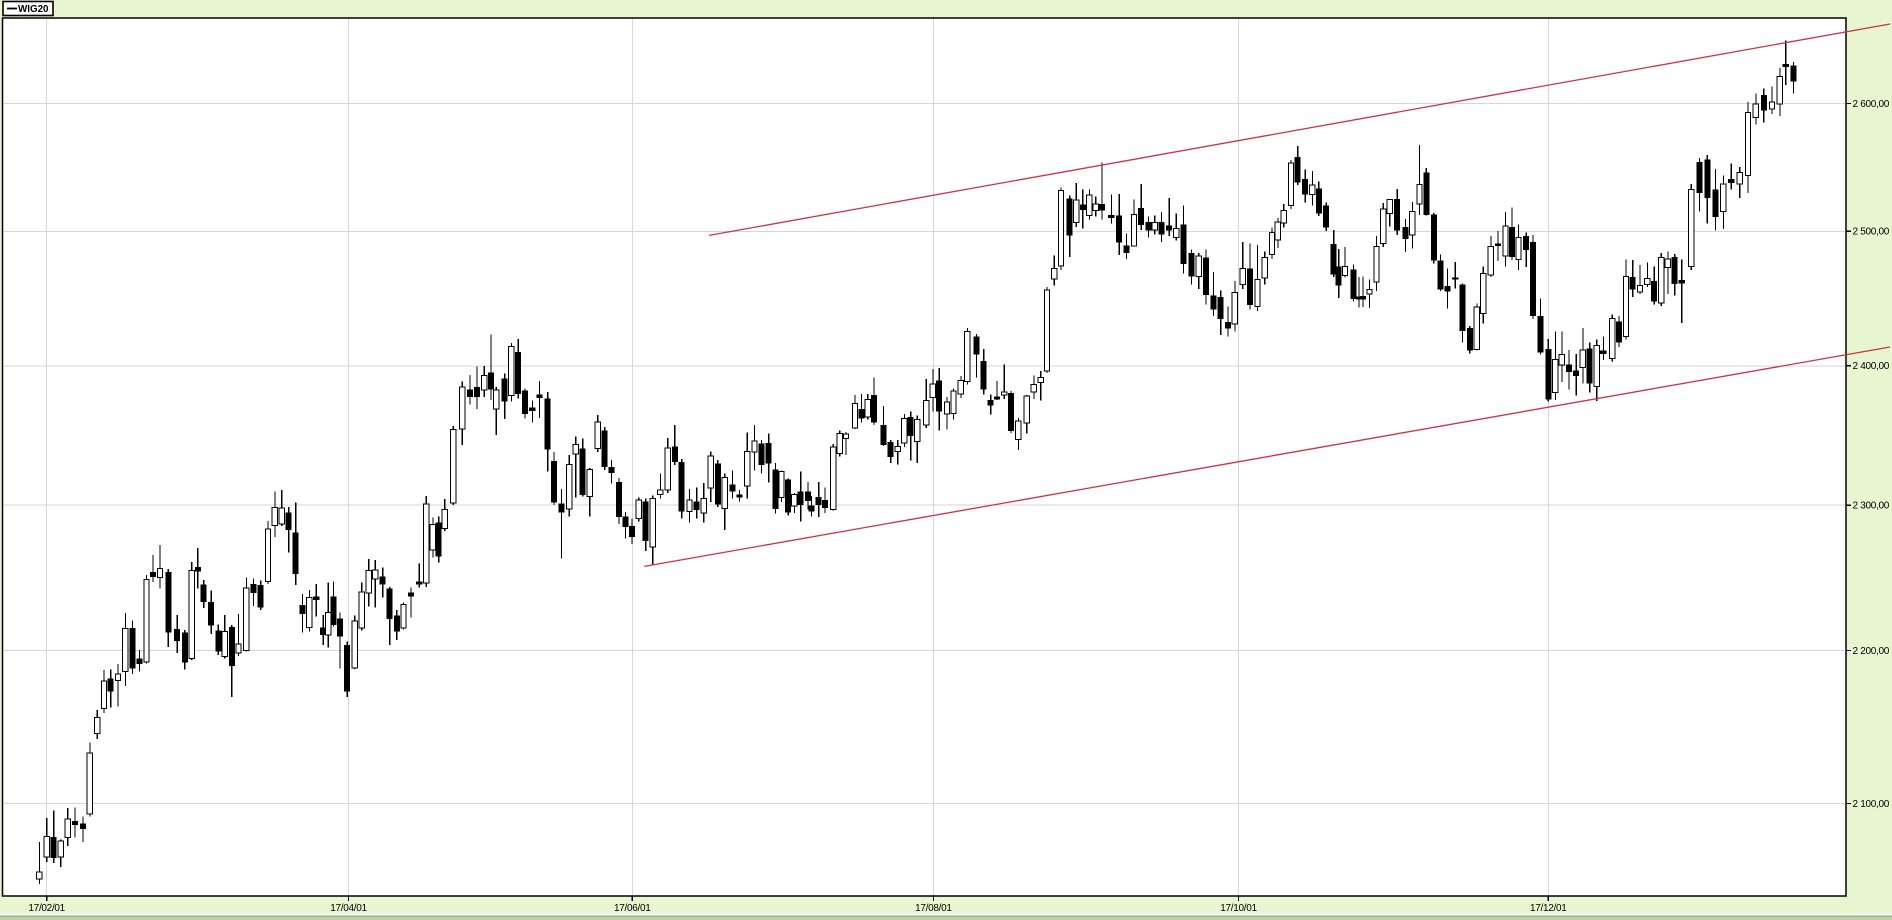 Image resolution: width=1892 pixels, height=920 pixels. Describe the element at coordinates (933, 908) in the screenshot. I see `svg-text: 17/08/01` at that location.